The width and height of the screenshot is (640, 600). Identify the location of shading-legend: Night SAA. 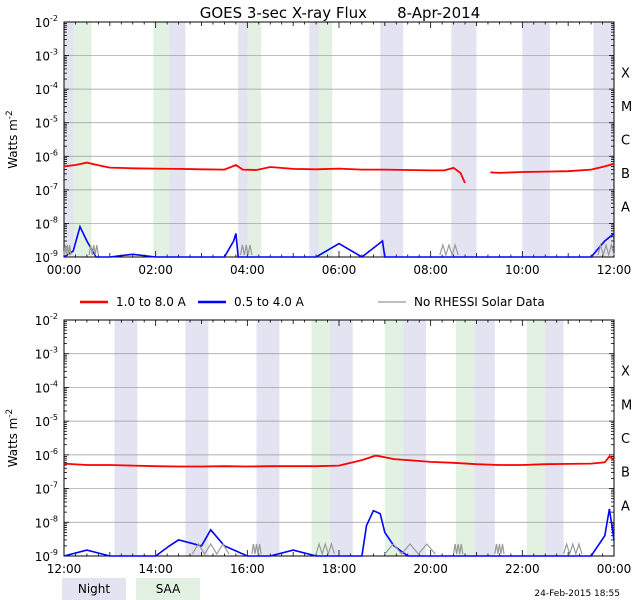
(131, 589).